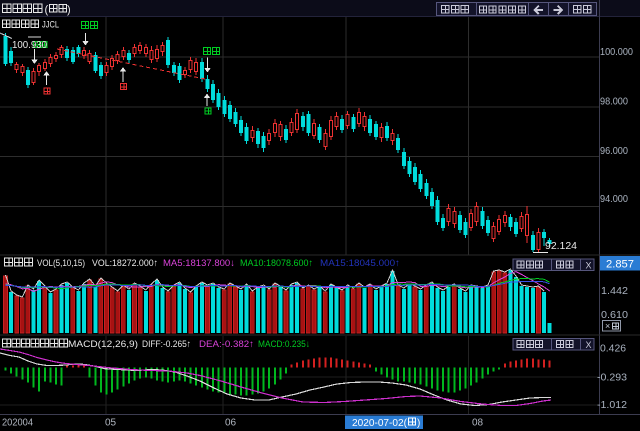 This screenshot has height=431, width=640. What do you see at coordinates (614, 102) in the screenshot?
I see `svg-text: 98.000` at bounding box center [614, 102].